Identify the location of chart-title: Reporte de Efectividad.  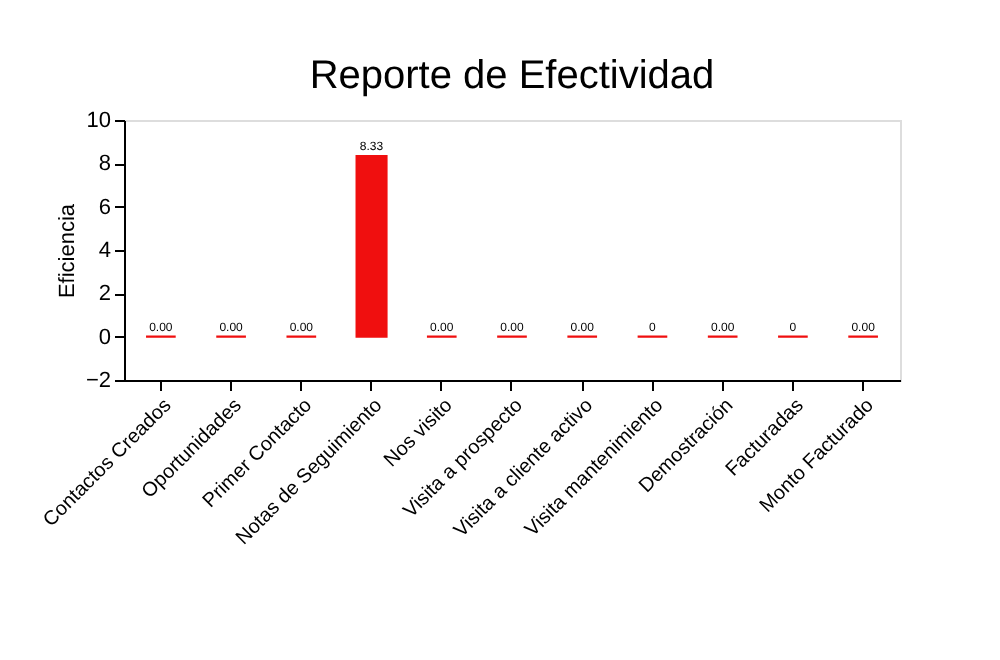
(512, 76).